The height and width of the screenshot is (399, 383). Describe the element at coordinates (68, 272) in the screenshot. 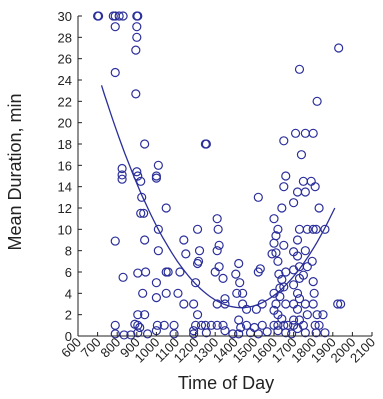

I see `y-tick-label: 6` at that location.